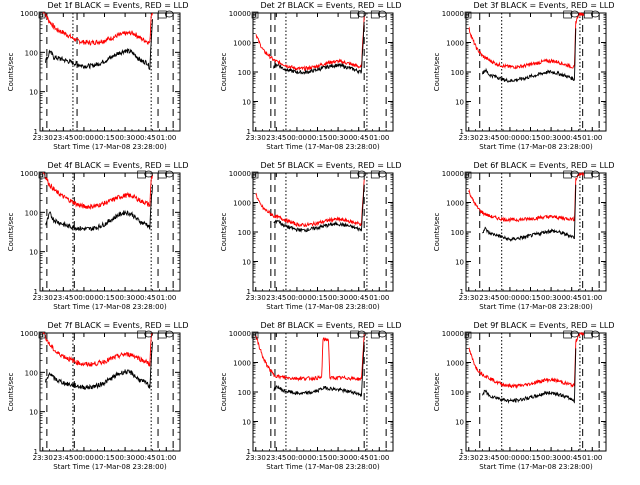 The image size is (640, 485). Describe the element at coordinates (117, 5) in the screenshot. I see `panel-title: Det 1f BLACK = Events, RED = LLD` at that location.